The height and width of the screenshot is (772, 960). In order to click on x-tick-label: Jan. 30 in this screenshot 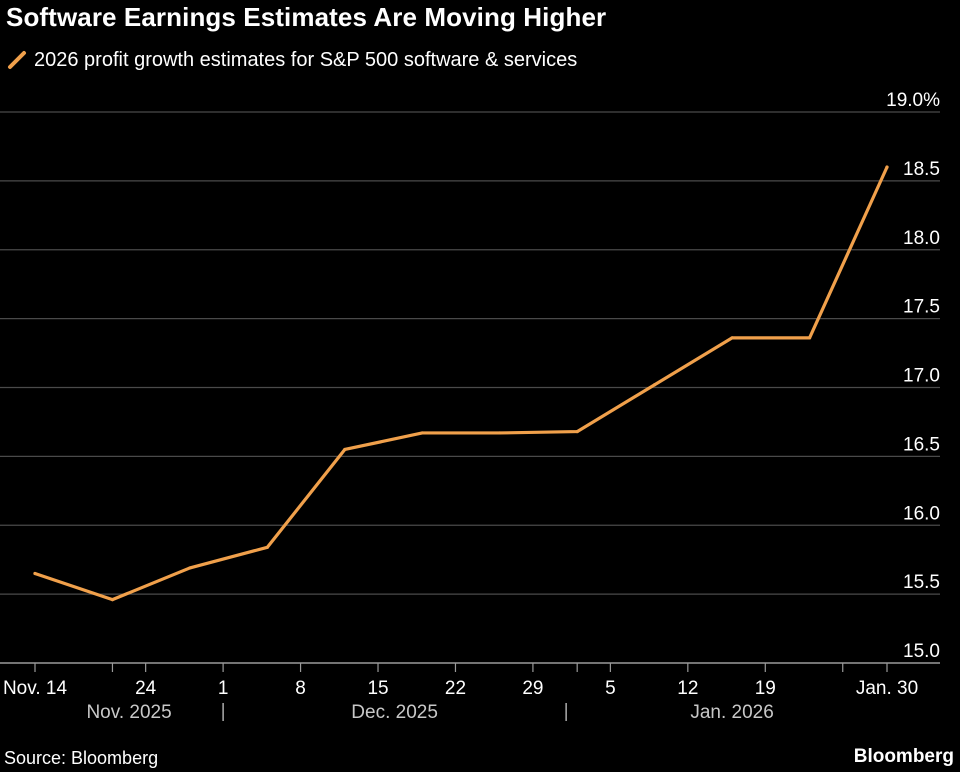, I will do `click(887, 688)`.